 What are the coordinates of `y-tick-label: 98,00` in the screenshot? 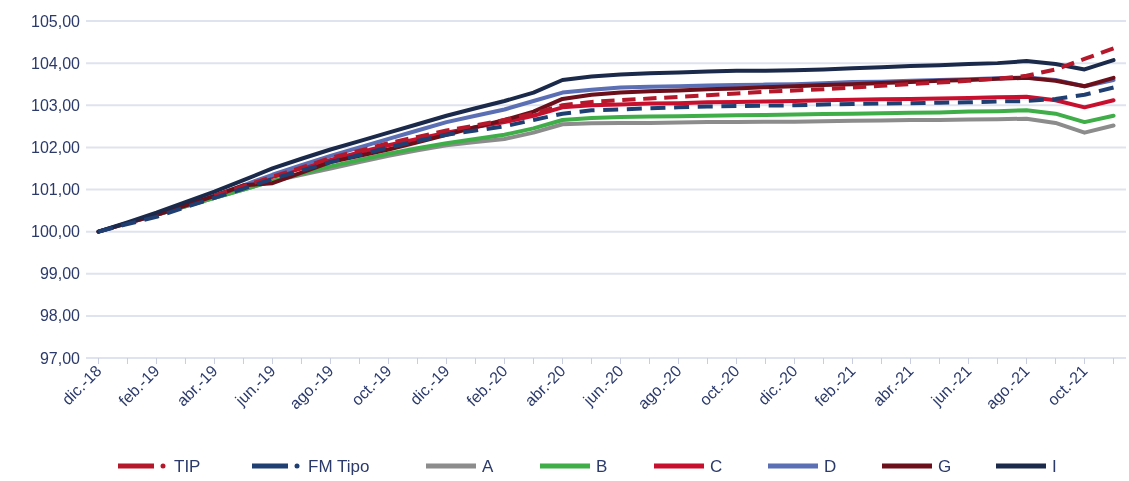 It's located at (60, 316).